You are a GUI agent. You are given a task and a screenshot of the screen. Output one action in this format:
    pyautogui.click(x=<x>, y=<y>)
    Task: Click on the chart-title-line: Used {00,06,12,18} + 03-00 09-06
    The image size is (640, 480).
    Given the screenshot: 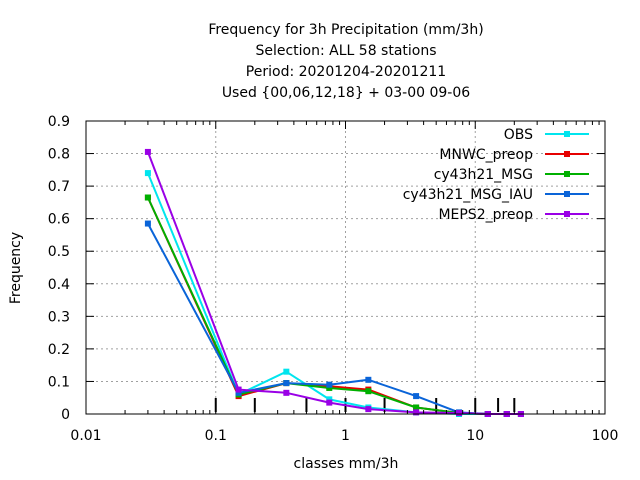 What is the action you would take?
    pyautogui.click(x=346, y=93)
    